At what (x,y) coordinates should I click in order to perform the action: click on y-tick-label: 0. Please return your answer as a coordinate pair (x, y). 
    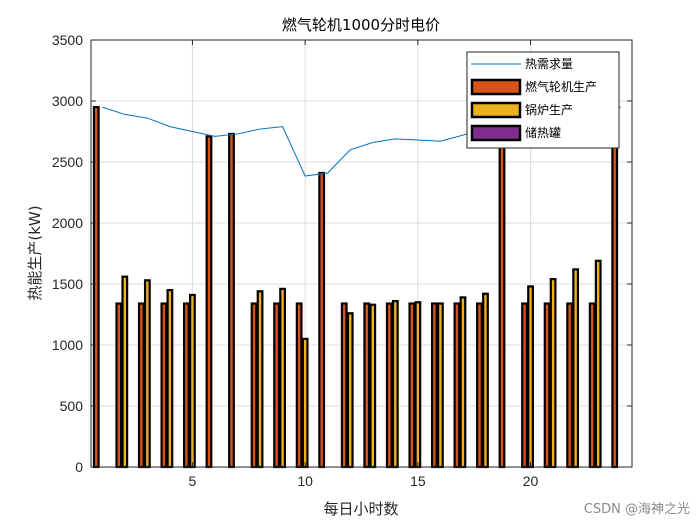
    Looking at the image, I should click on (79, 467).